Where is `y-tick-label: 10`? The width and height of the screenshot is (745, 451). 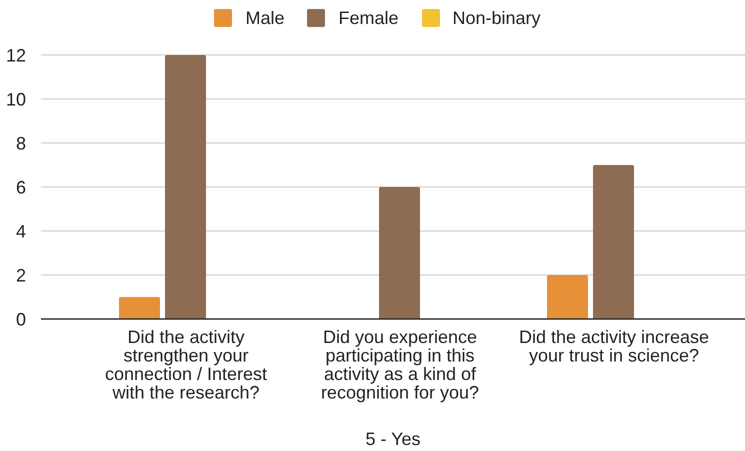 y-tick-label: 10 is located at coordinates (16, 99).